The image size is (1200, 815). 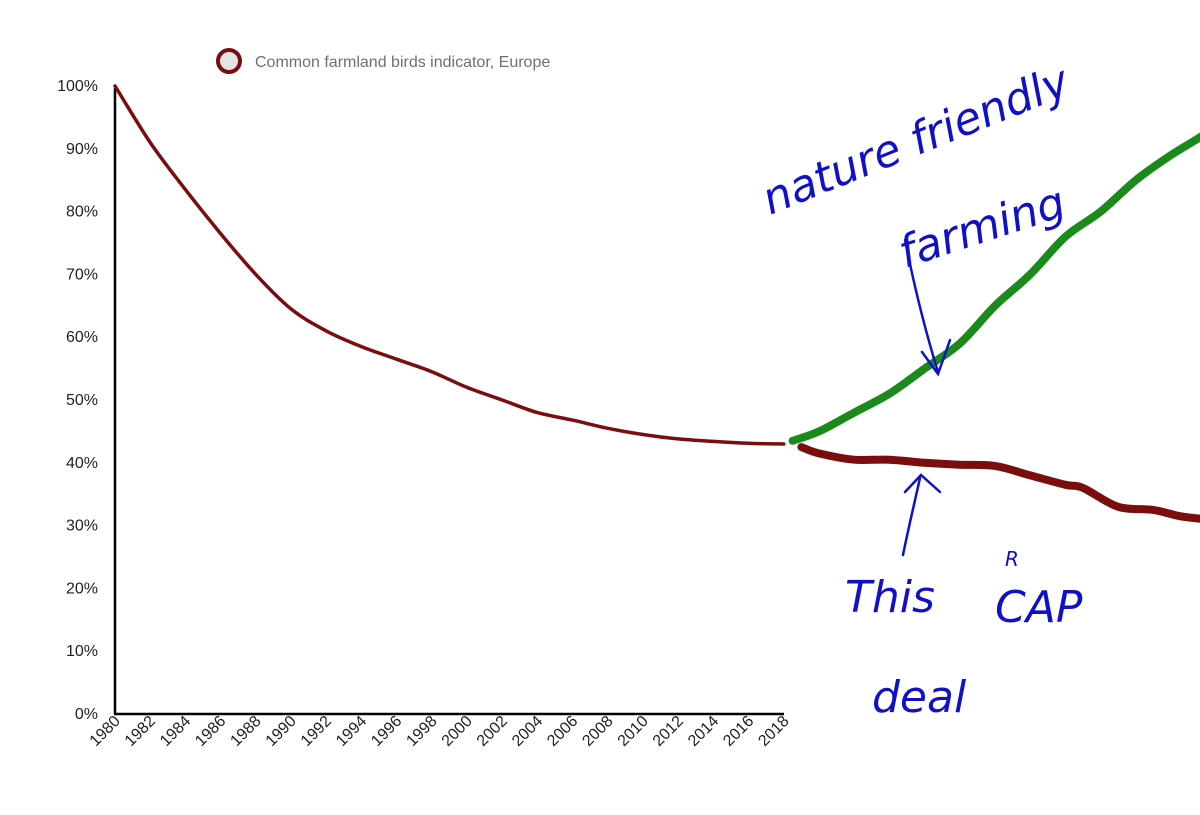 I want to click on y-tick-label: 0%, so click(x=86, y=714).